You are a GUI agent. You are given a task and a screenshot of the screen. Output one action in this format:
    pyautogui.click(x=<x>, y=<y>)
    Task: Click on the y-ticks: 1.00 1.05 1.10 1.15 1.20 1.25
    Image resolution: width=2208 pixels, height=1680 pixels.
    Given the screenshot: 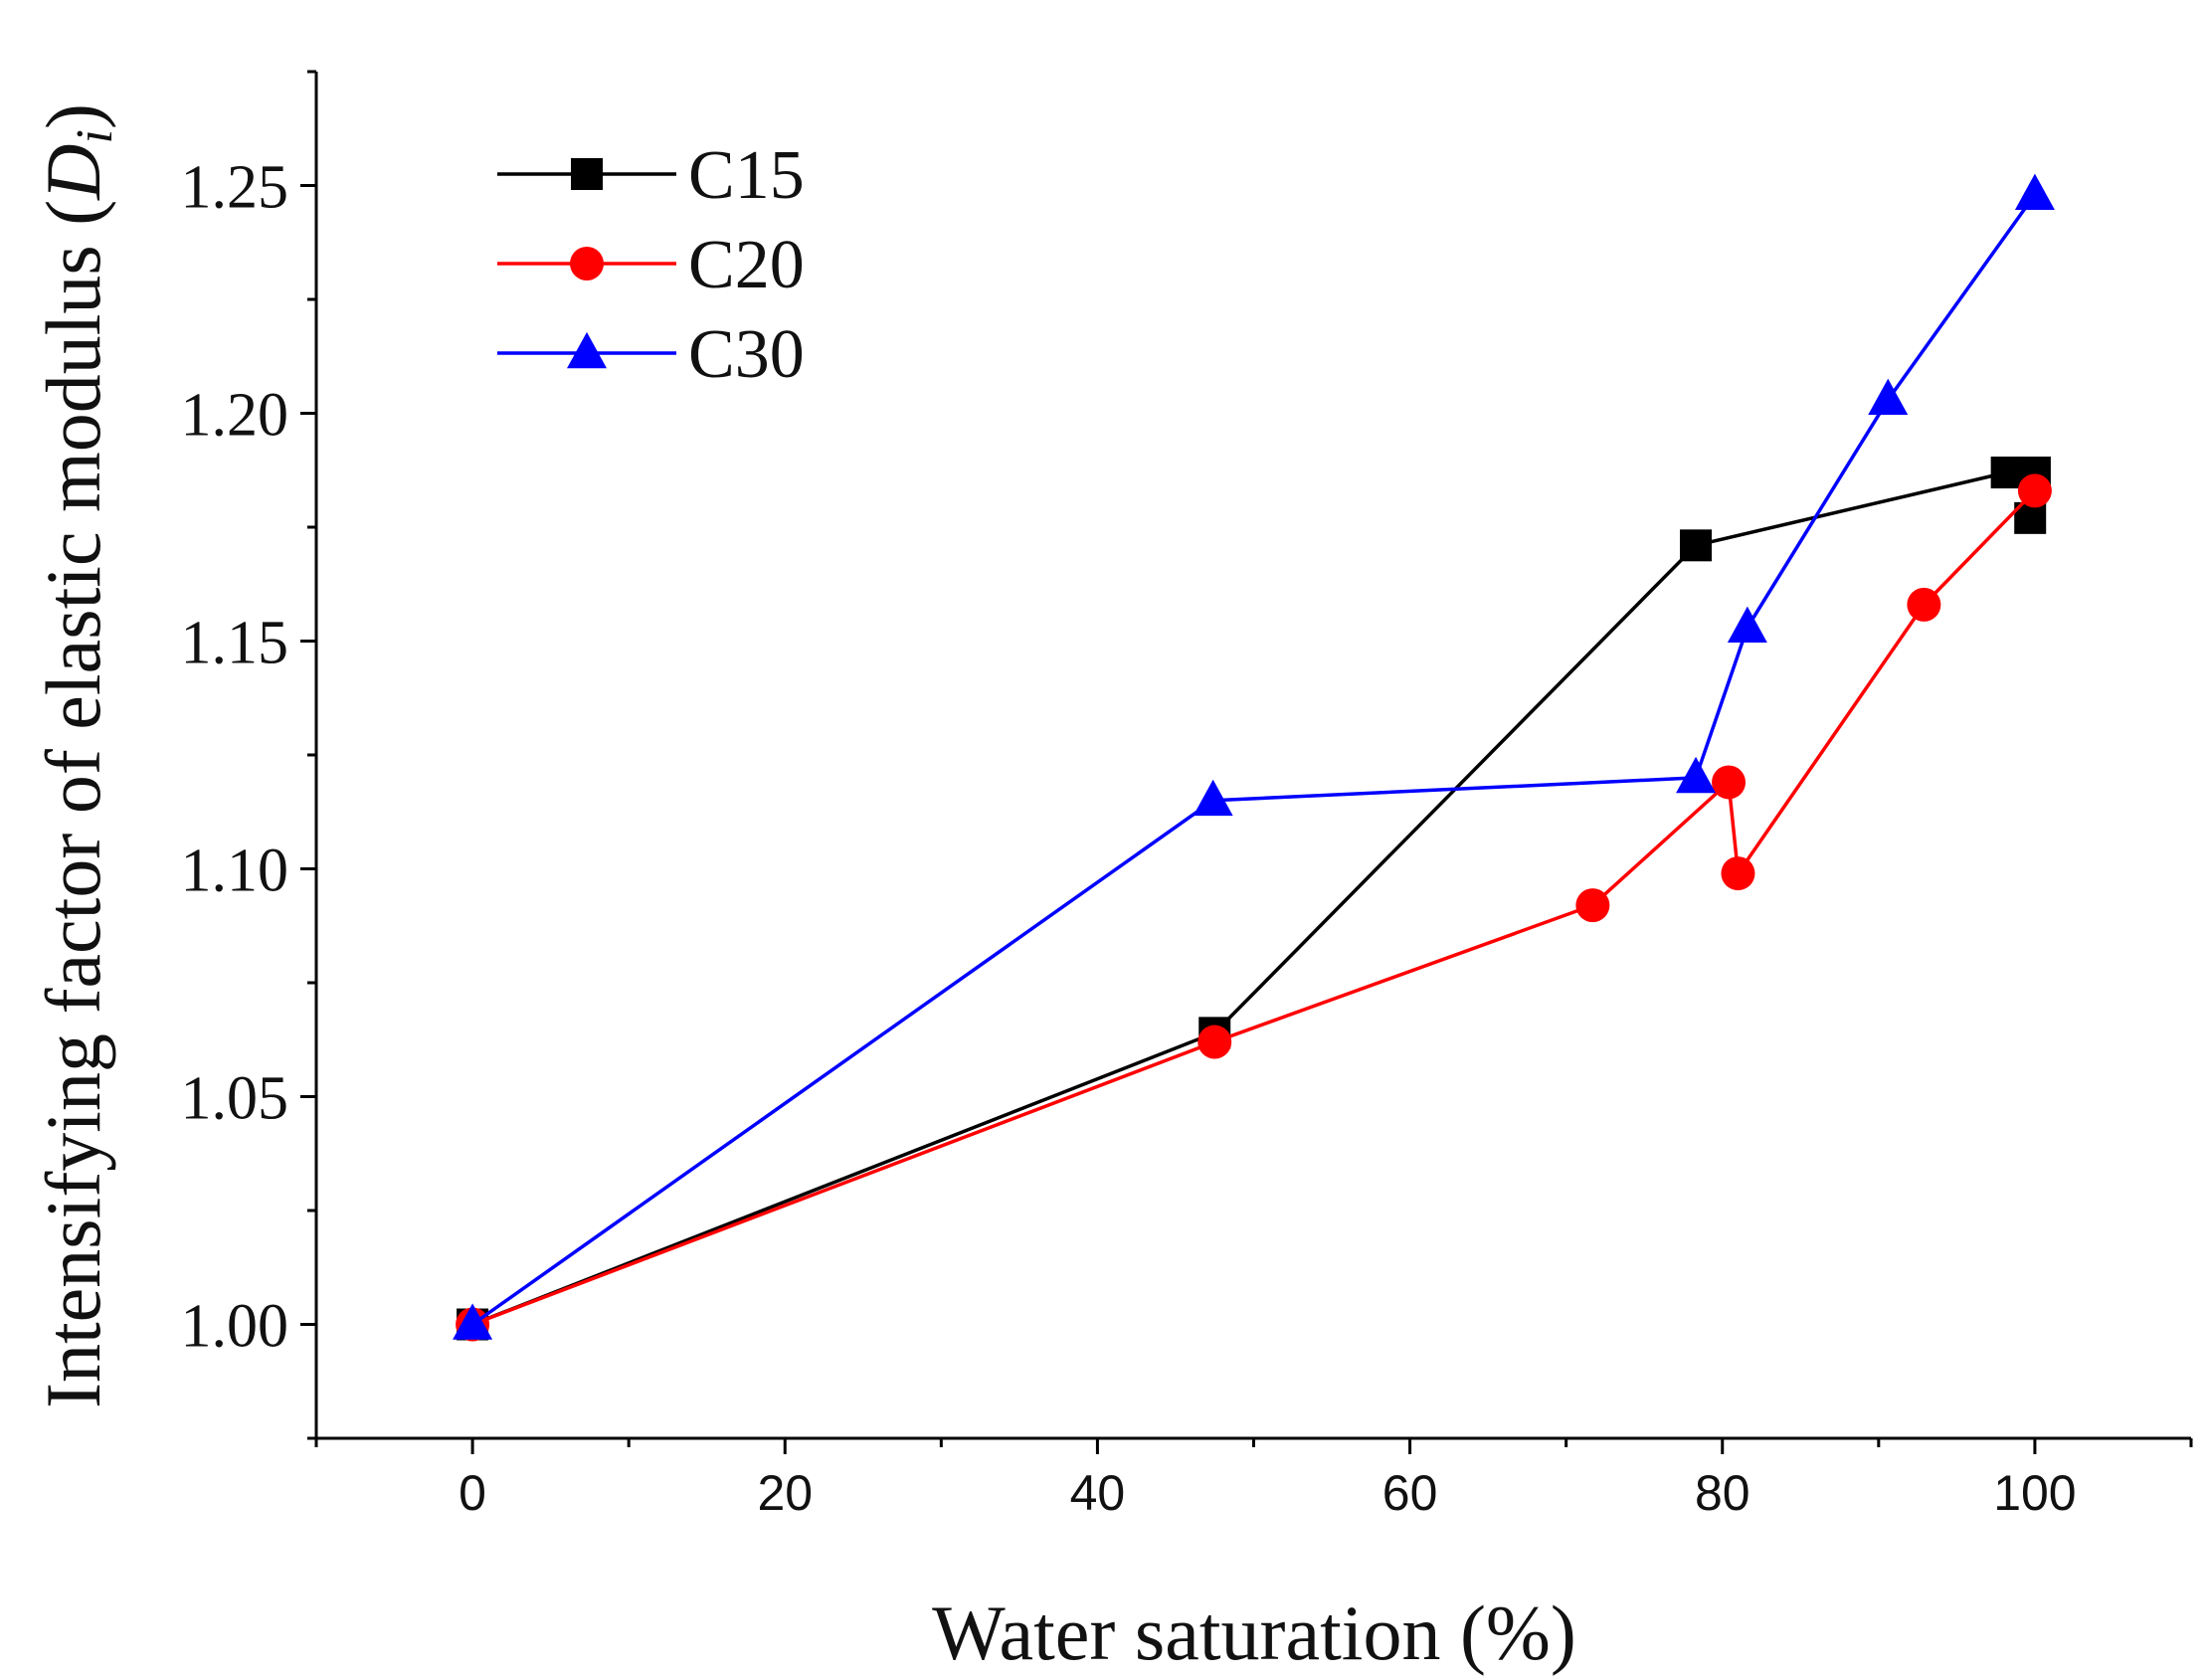 What is the action you would take?
    pyautogui.click(x=248, y=755)
    